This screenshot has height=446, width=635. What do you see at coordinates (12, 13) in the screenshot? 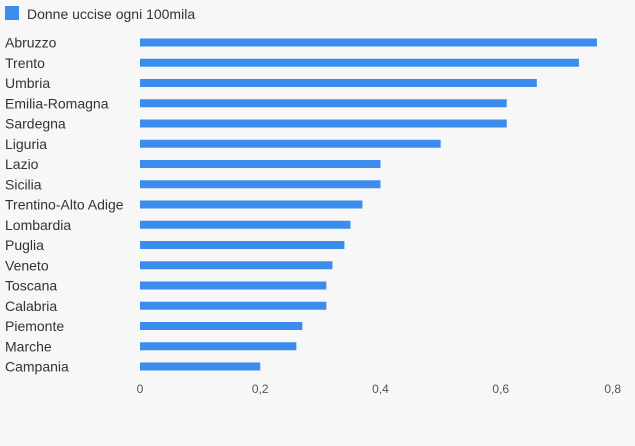
I see `legend-swatch` at bounding box center [12, 13].